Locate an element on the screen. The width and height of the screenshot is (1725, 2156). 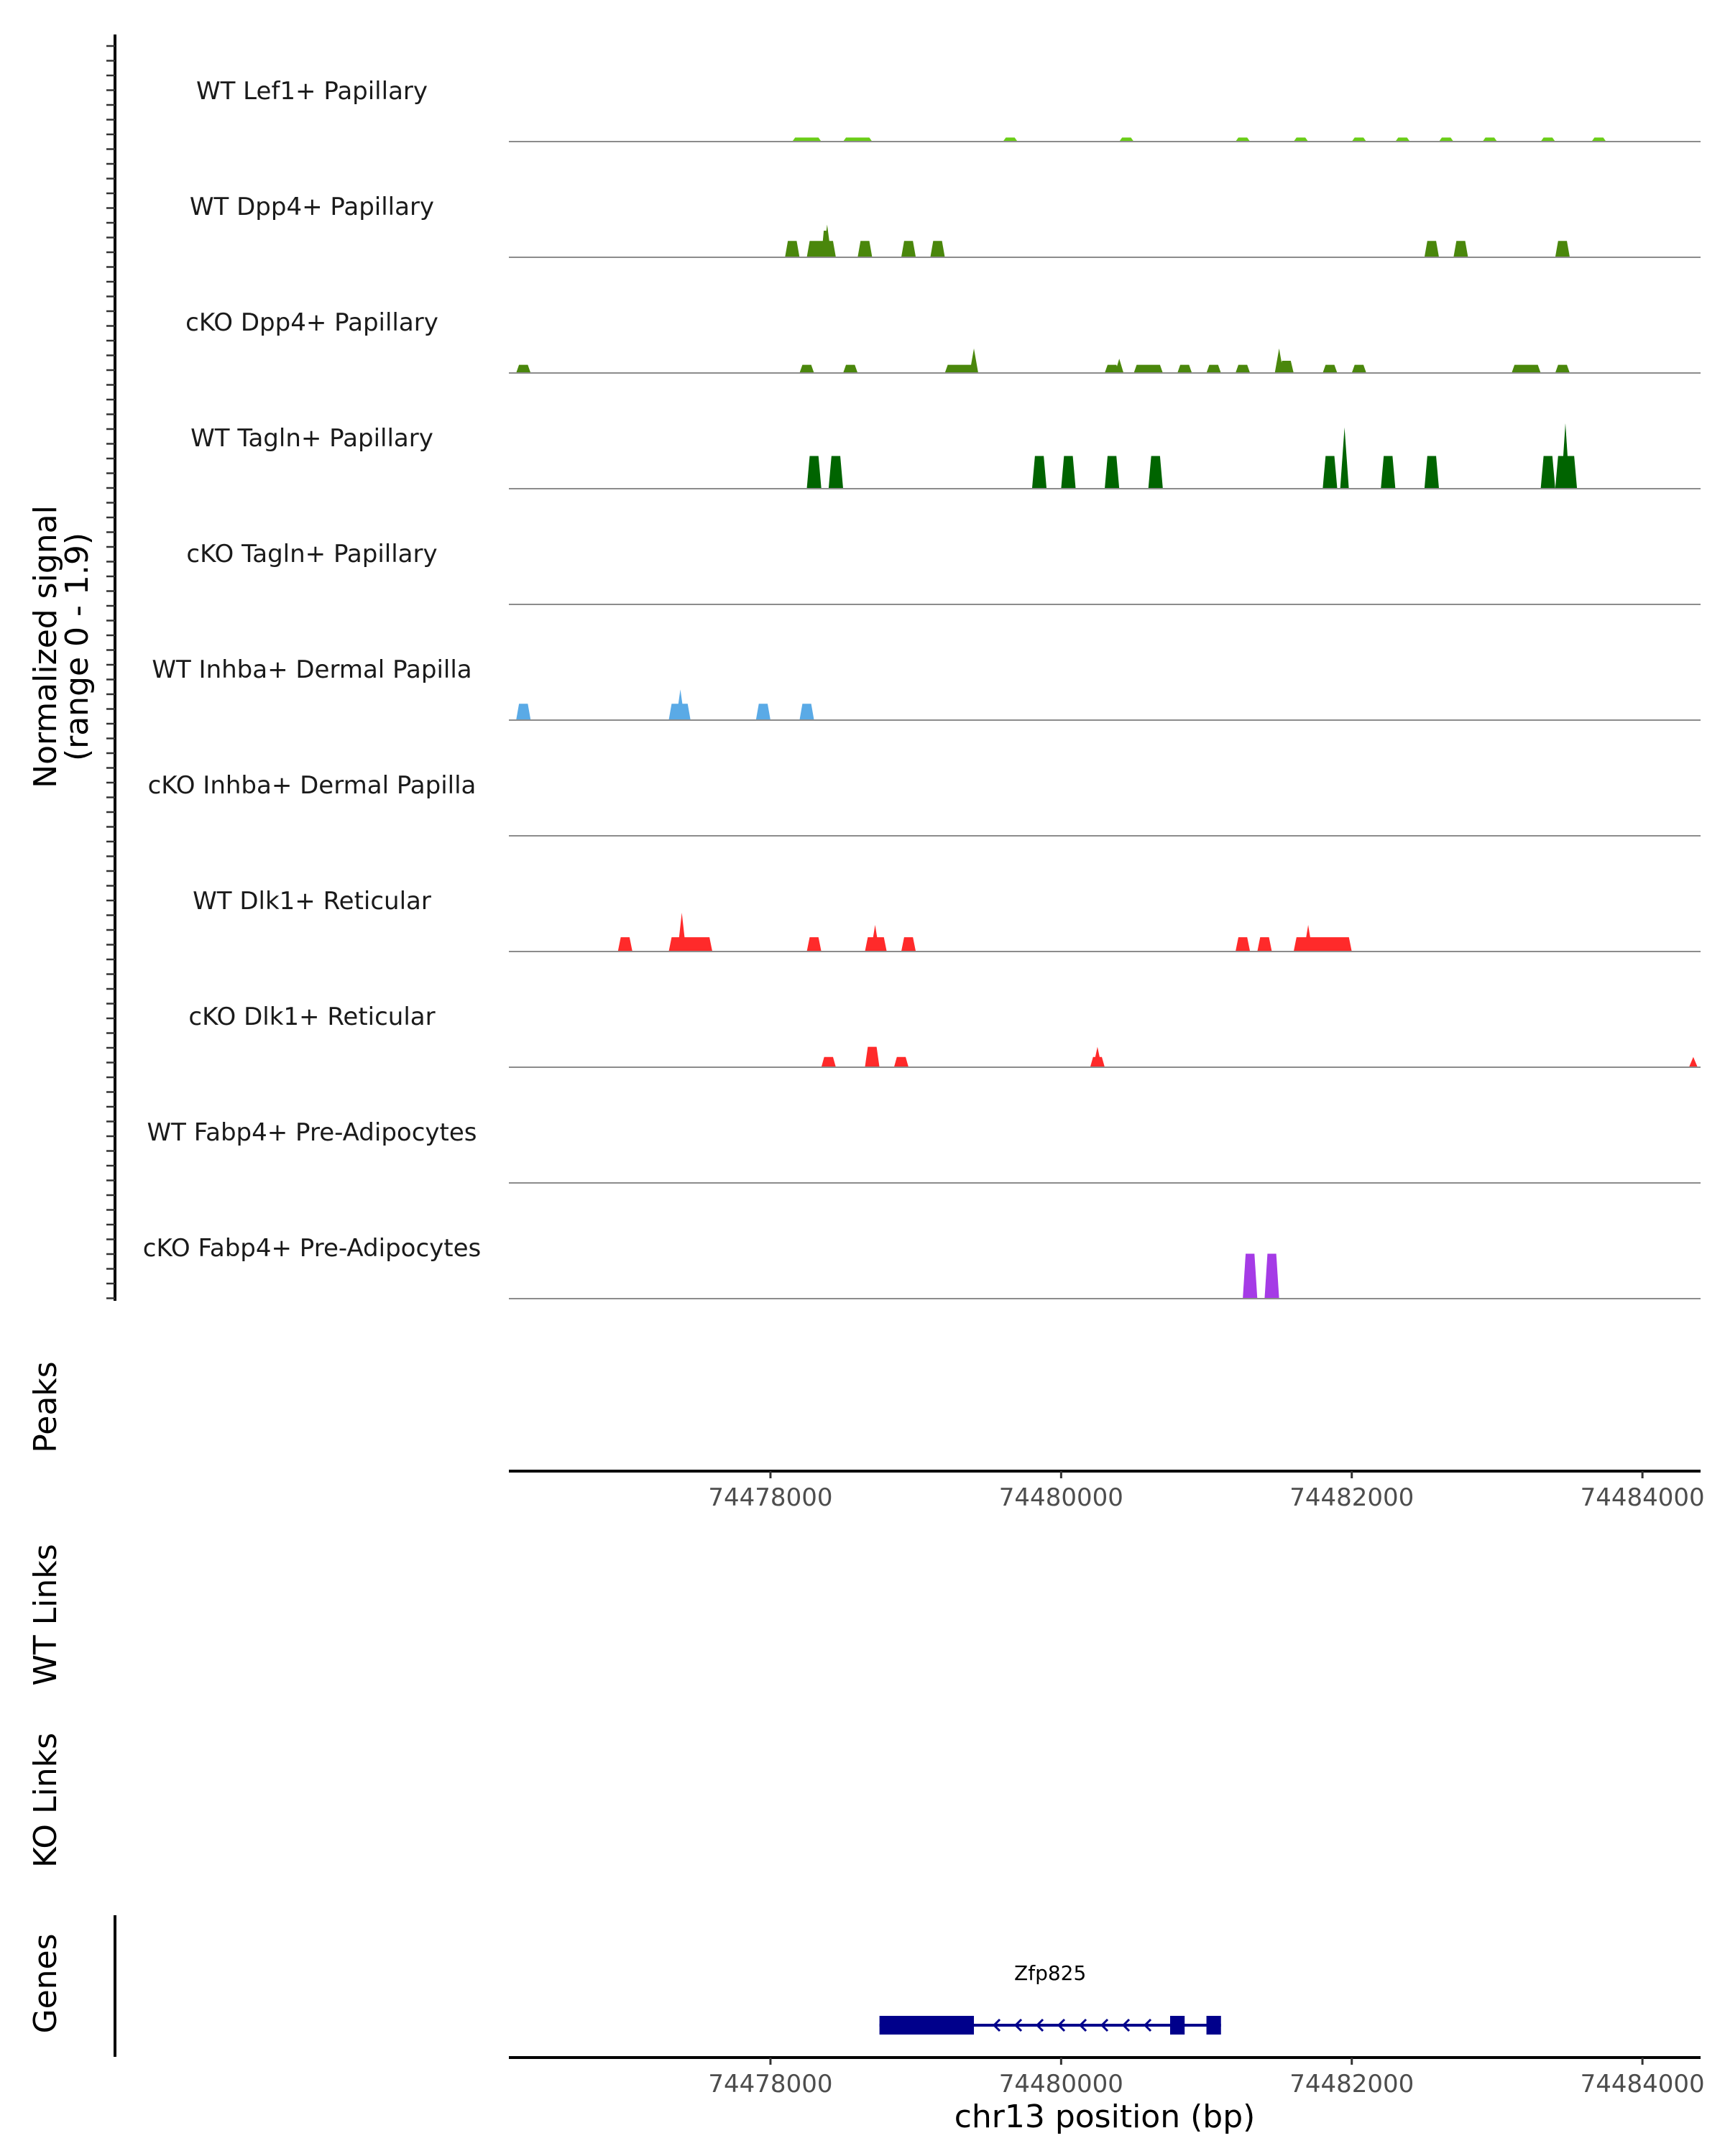
track-label: cKO Dpp4+ Papillary is located at coordinates (311, 322).